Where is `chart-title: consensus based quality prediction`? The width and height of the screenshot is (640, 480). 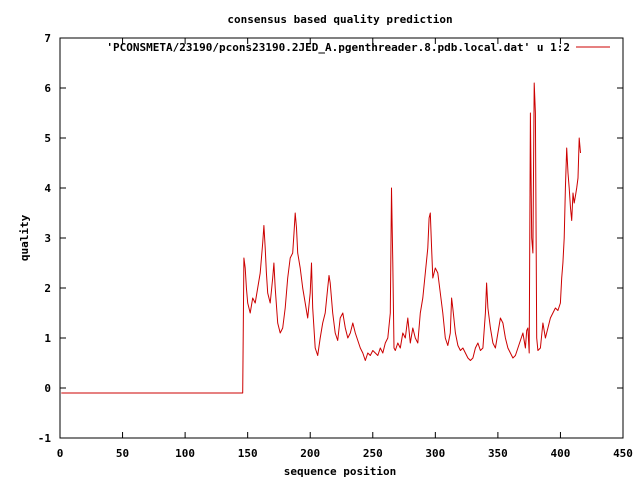
chart-title: consensus based quality prediction is located at coordinates (339, 19).